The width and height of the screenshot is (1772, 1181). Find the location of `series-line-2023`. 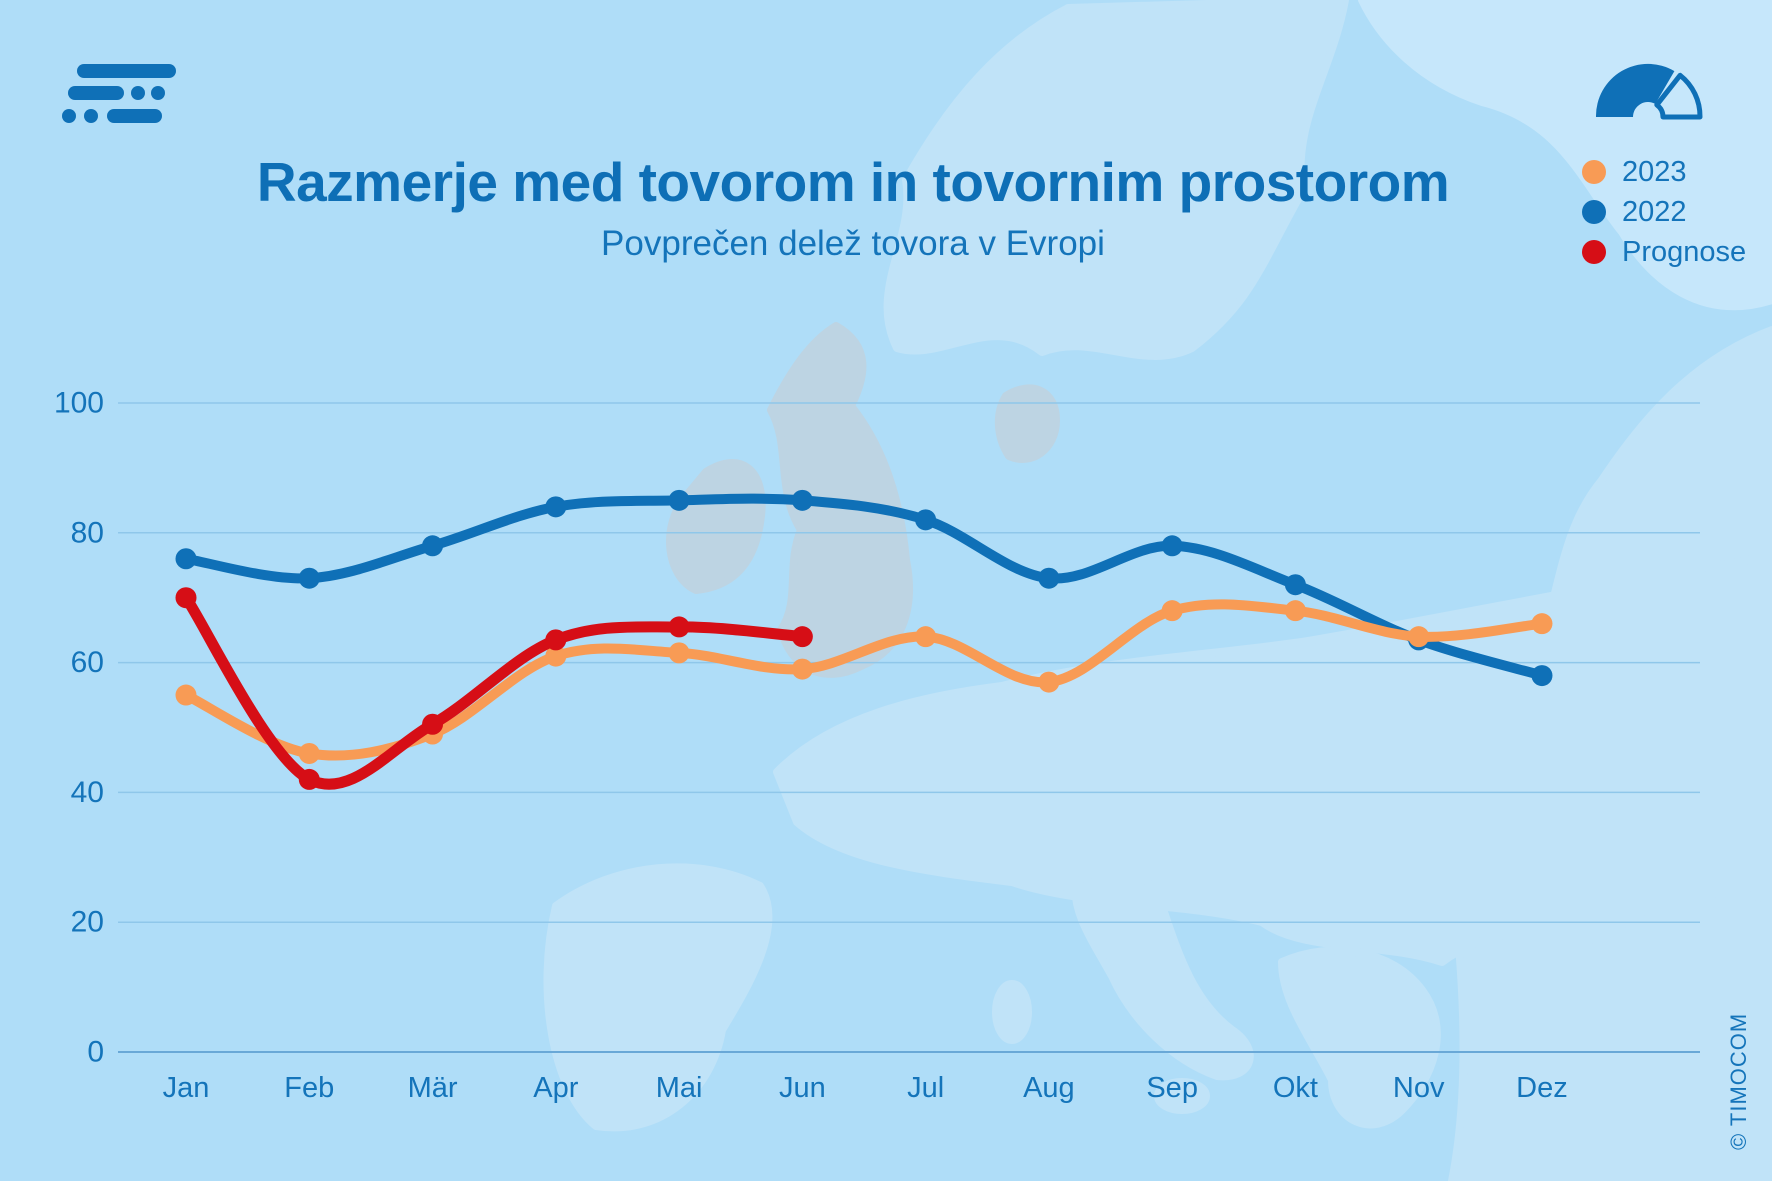

series-line-2023 is located at coordinates (864, 680).